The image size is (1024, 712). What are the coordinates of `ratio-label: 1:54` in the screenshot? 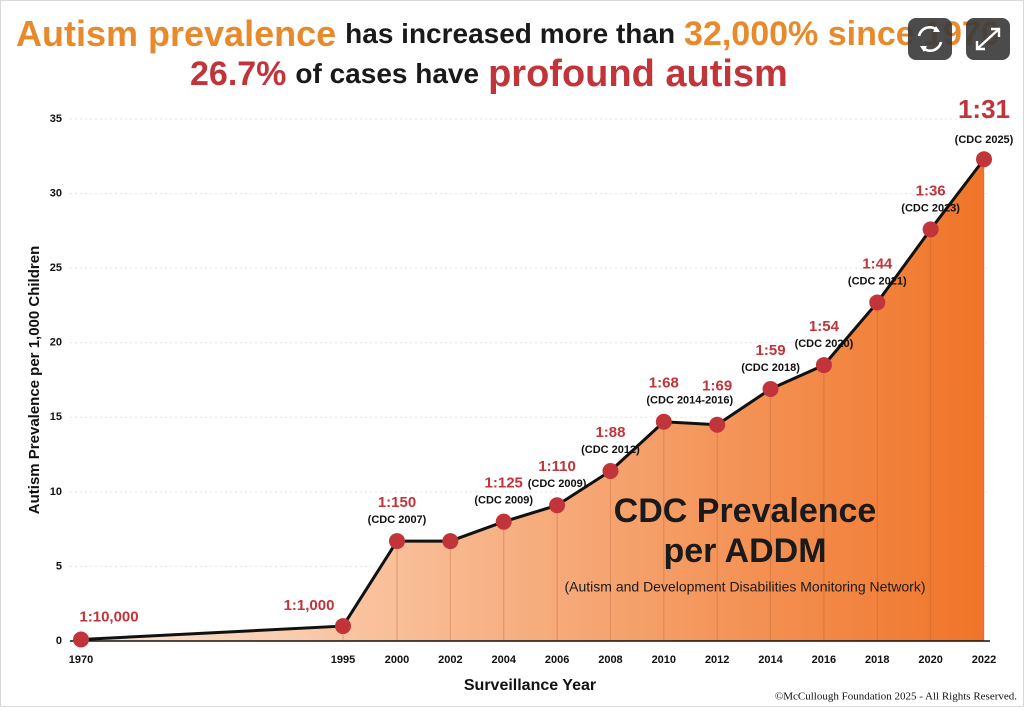 It's located at (824, 326).